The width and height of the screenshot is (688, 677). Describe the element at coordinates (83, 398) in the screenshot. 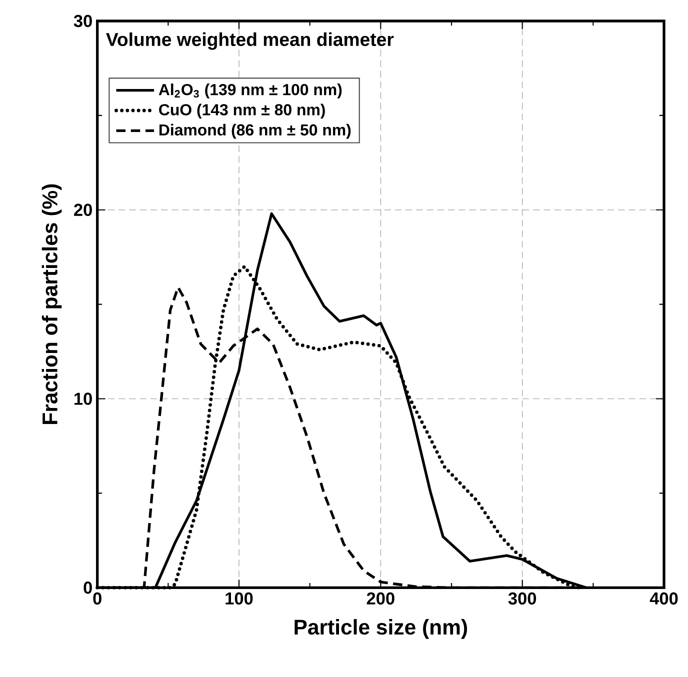

I see `y-tick-label: 10` at that location.